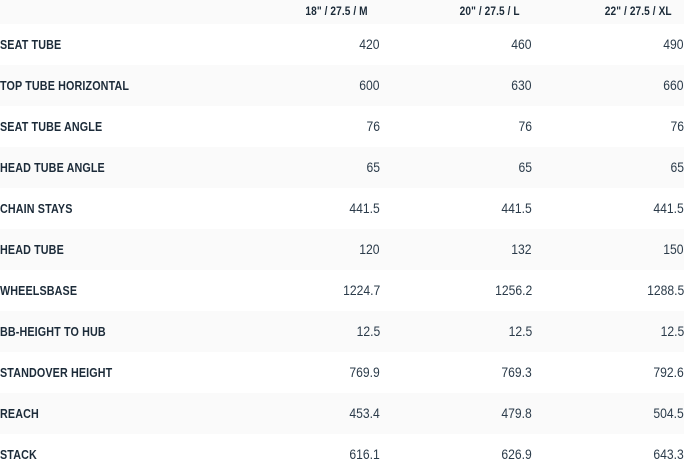 Image resolution: width=684 pixels, height=475 pixels. I want to click on table-row: REACH 453.4 479.8 504.5, so click(342, 413).